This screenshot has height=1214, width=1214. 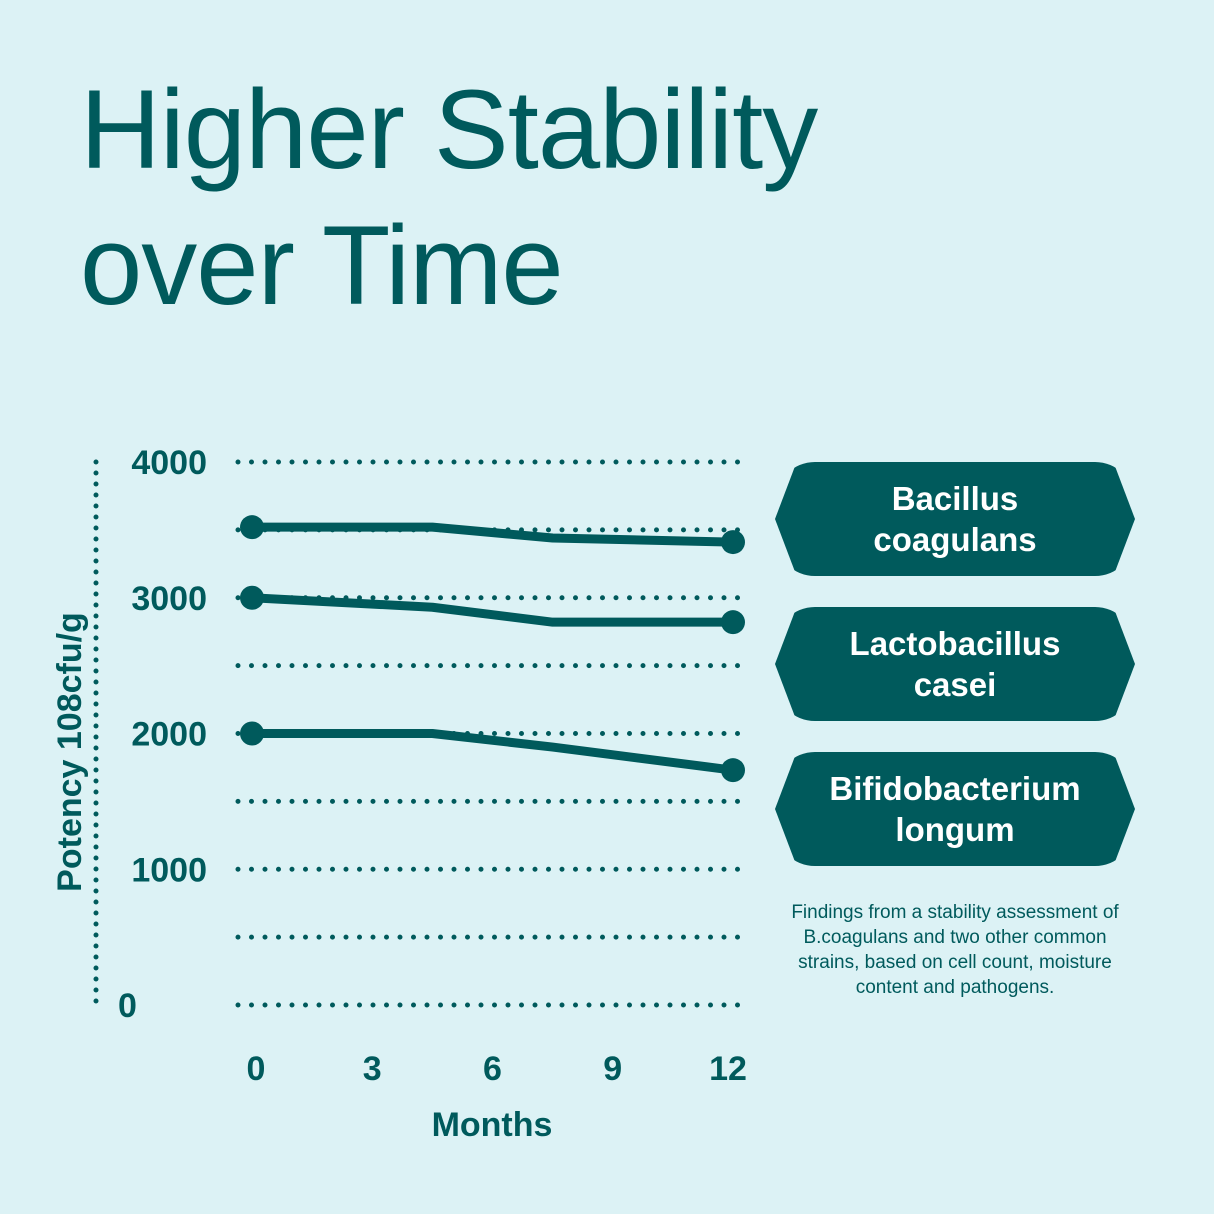 What do you see at coordinates (169, 599) in the screenshot?
I see `y-tick-label: 3000` at bounding box center [169, 599].